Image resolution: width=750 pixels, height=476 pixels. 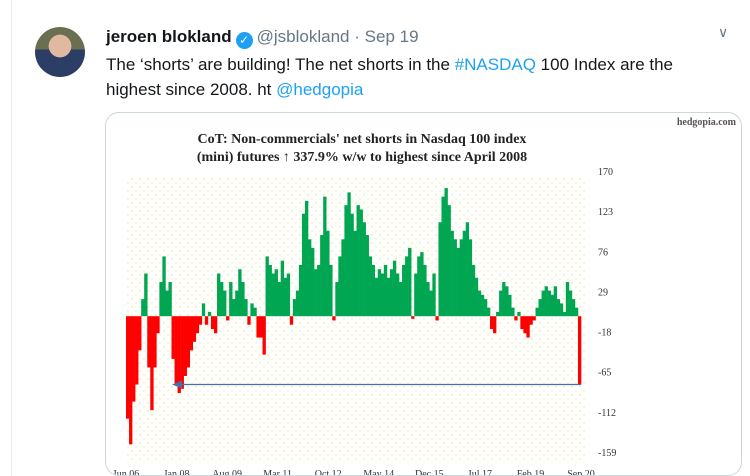 What do you see at coordinates (391, 36) in the screenshot?
I see `tweet-date: Sep 19` at bounding box center [391, 36].